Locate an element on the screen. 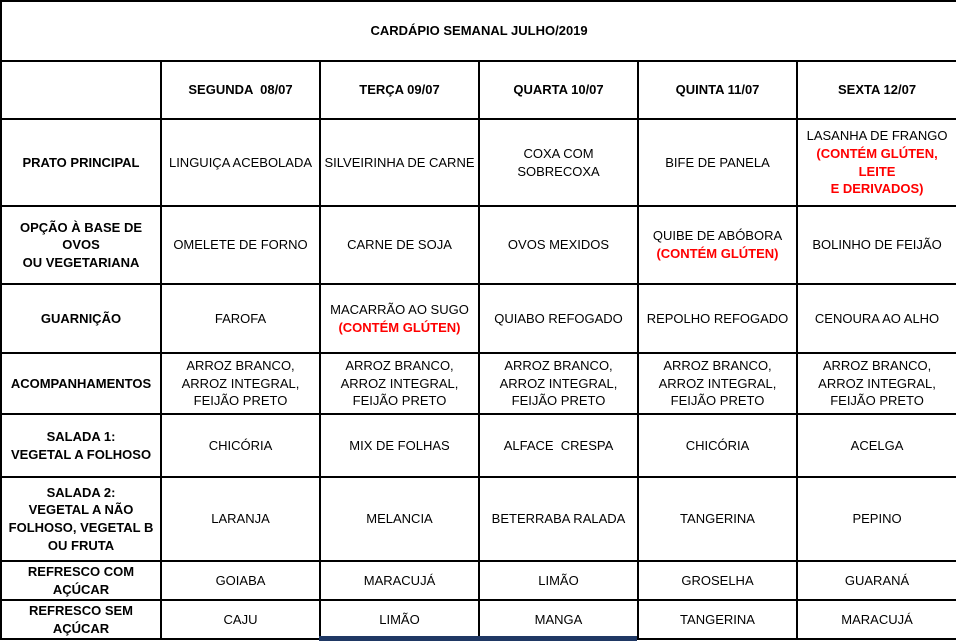 This screenshot has width=956, height=641. menu-cell: PEPINO is located at coordinates (875, 519).